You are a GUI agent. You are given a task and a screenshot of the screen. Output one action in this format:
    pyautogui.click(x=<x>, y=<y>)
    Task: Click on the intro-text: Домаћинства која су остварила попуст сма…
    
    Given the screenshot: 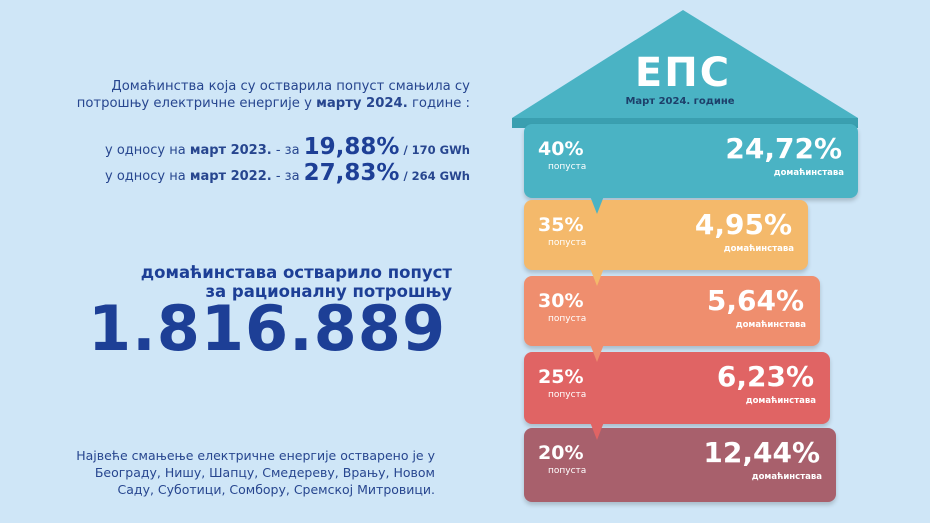 What is the action you would take?
    pyautogui.click(x=265, y=95)
    